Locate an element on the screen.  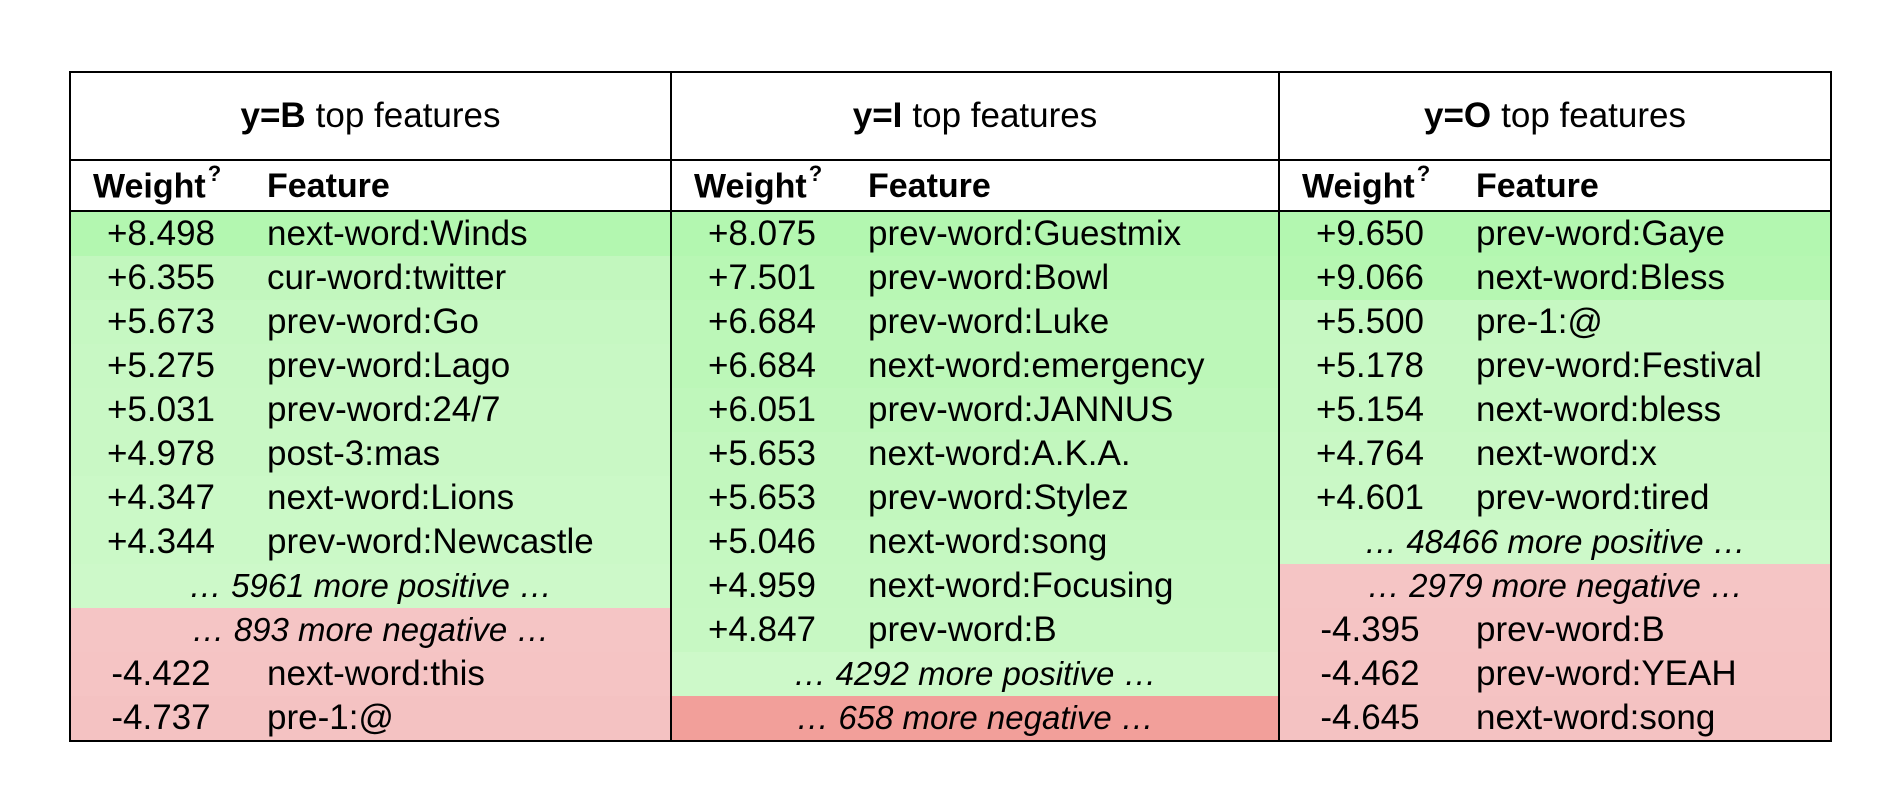
weight-cell: +4.601 is located at coordinates (1370, 497).